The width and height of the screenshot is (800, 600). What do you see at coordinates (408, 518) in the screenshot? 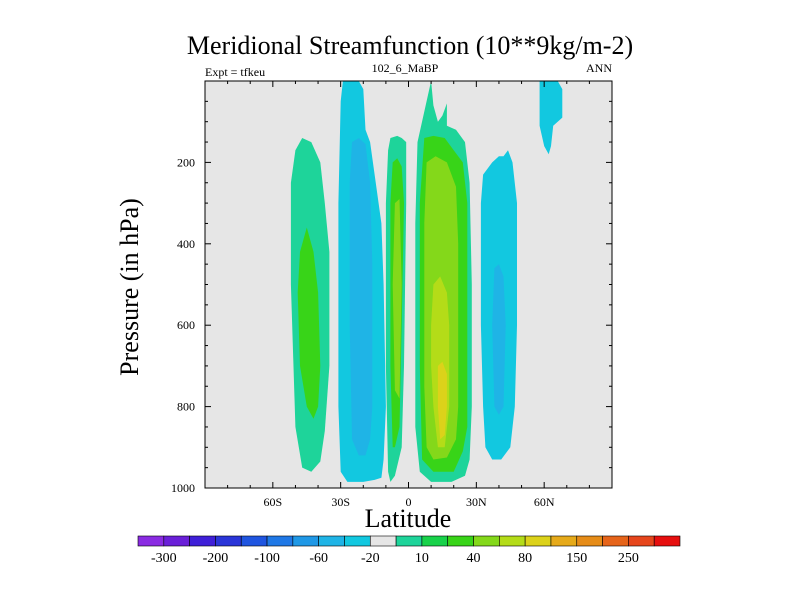
I see `x-axis-title: Latitude` at bounding box center [408, 518].